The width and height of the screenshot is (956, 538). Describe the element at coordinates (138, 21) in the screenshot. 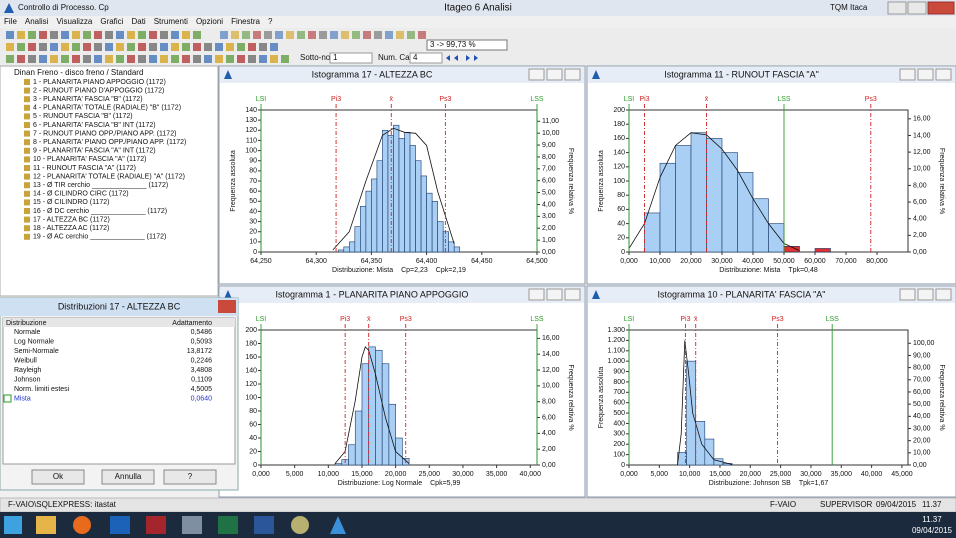

I see `menu-item: Dati` at that location.